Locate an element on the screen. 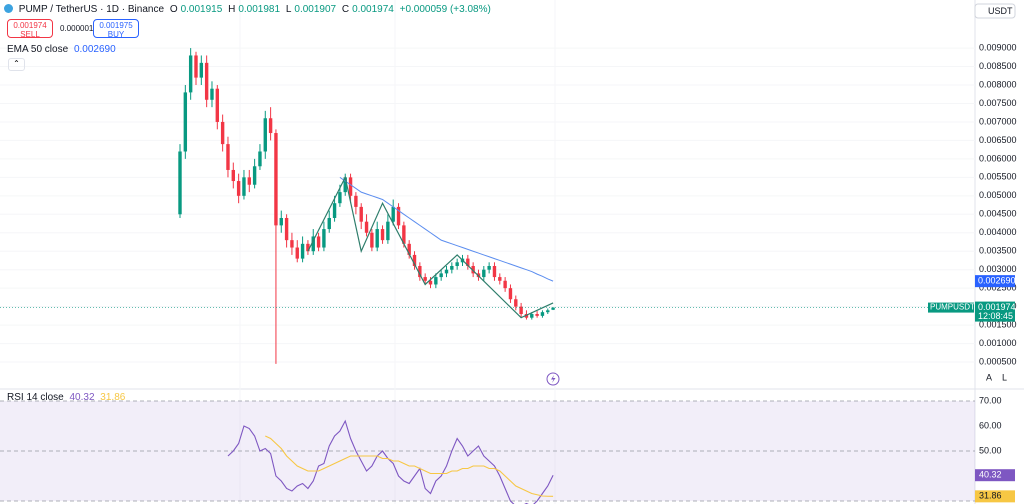 This screenshot has width=1024, height=504. ohlc-key: L is located at coordinates (288, 9).